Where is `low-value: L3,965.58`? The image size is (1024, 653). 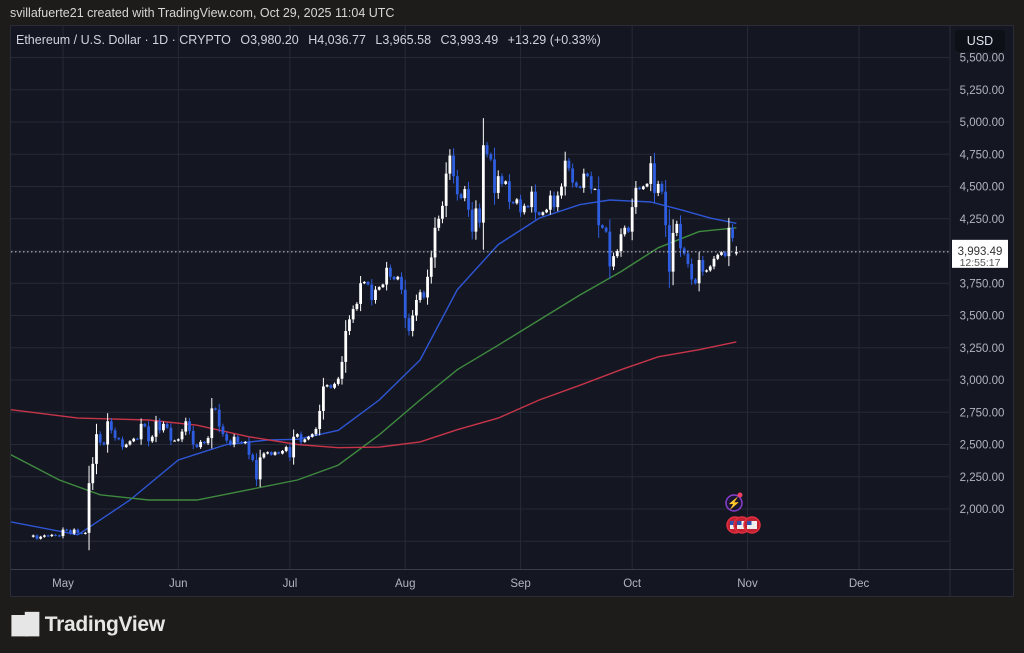 low-value: L3,965.58 is located at coordinates (403, 40).